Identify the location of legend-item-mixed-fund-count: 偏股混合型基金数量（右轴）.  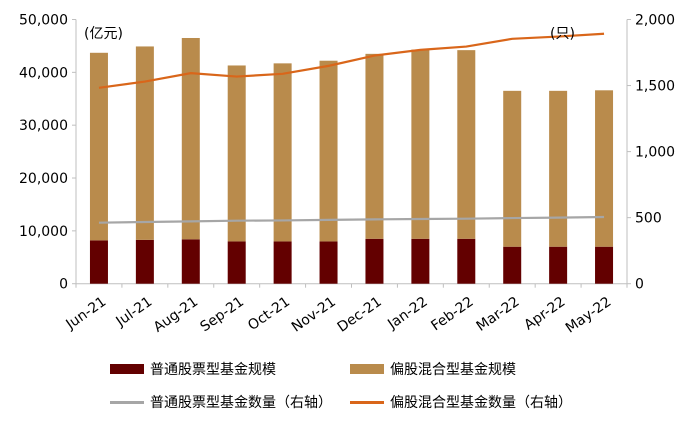
(461, 402).